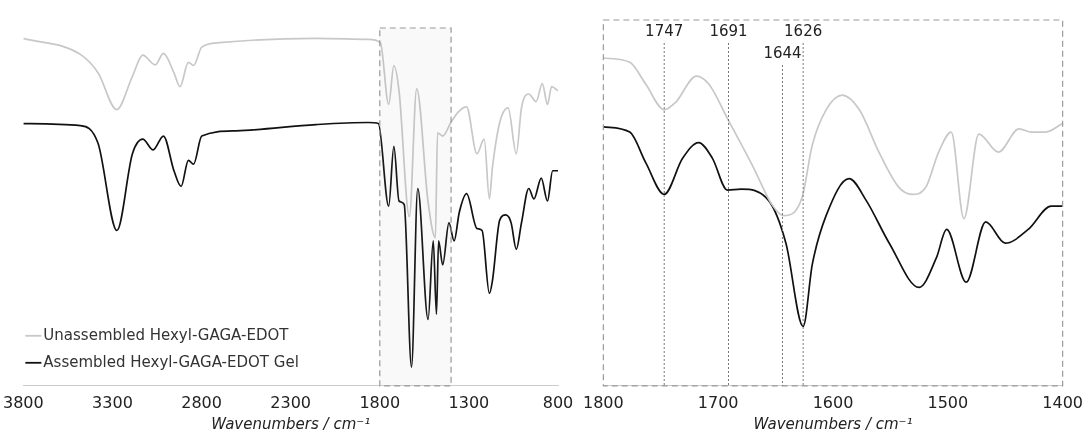  What do you see at coordinates (664, 30) in the screenshot?
I see `ref-line-label: 1747` at bounding box center [664, 30].